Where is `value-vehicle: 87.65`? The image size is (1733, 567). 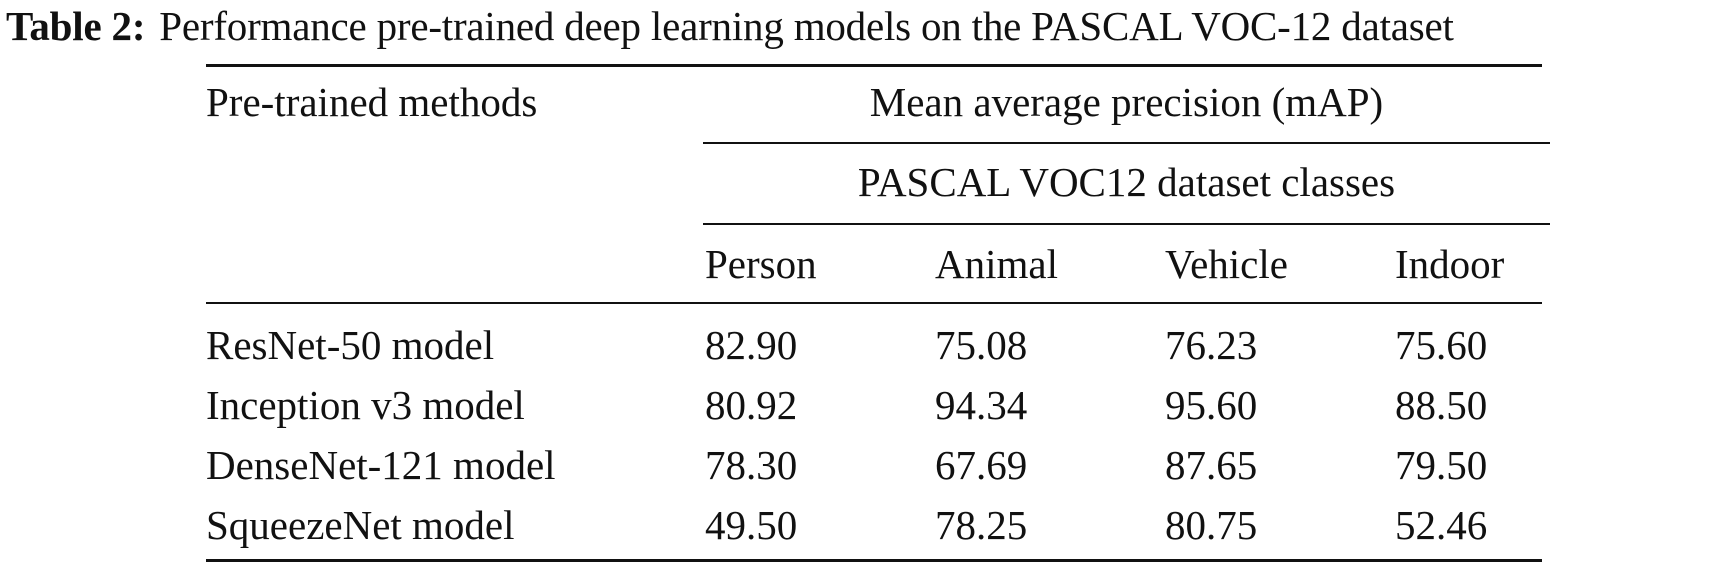 value-vehicle: 87.65 is located at coordinates (1211, 465).